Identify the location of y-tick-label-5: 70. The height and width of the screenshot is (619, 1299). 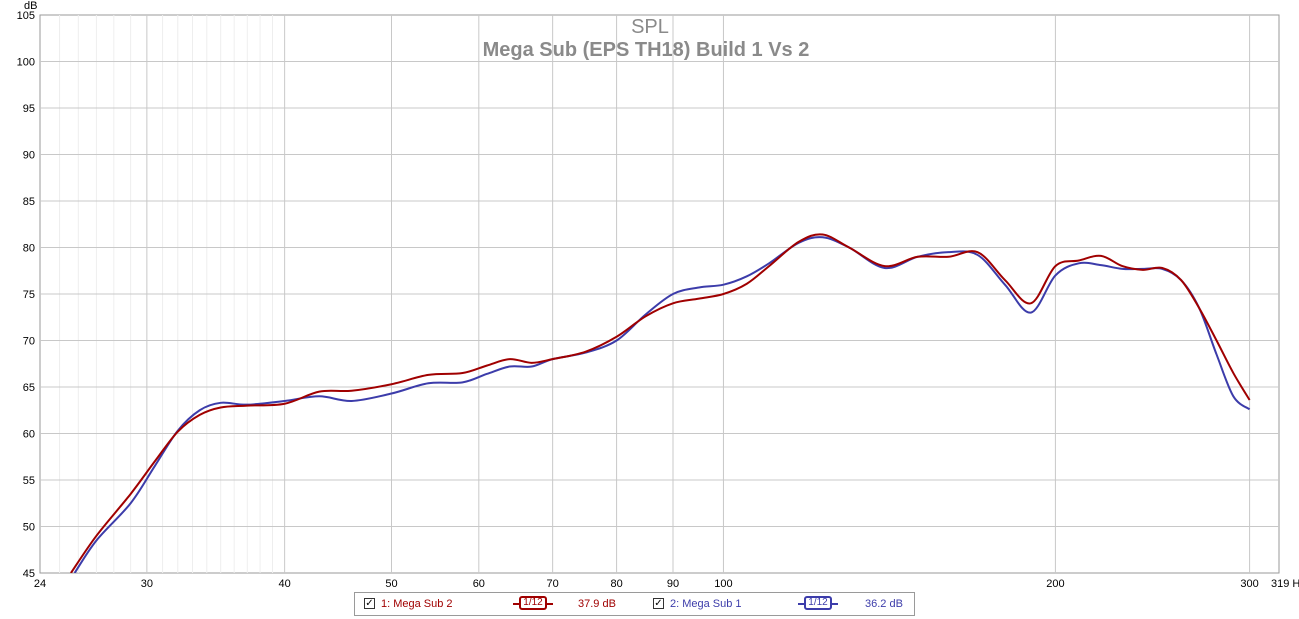
(29, 342).